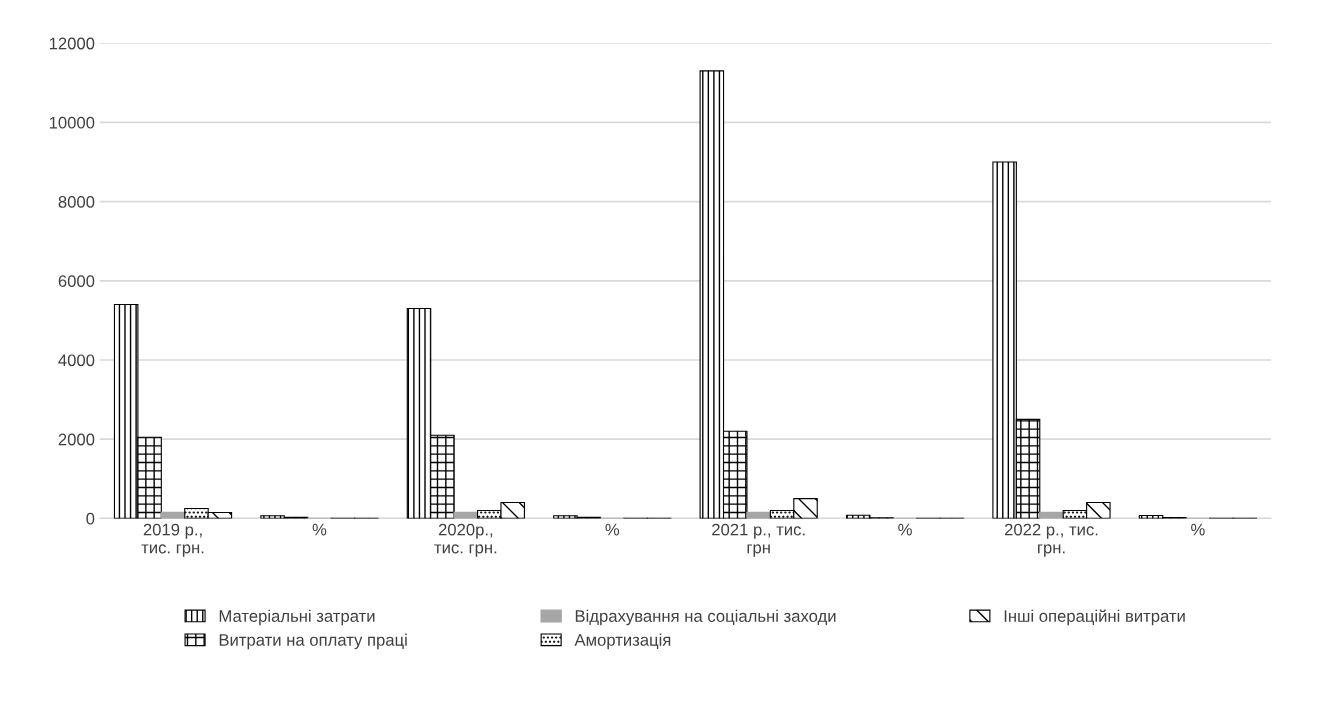 The width and height of the screenshot is (1331, 720). Describe the element at coordinates (172, 540) in the screenshot. I see `x-tick-label: 2019 р., тис. грн.` at that location.